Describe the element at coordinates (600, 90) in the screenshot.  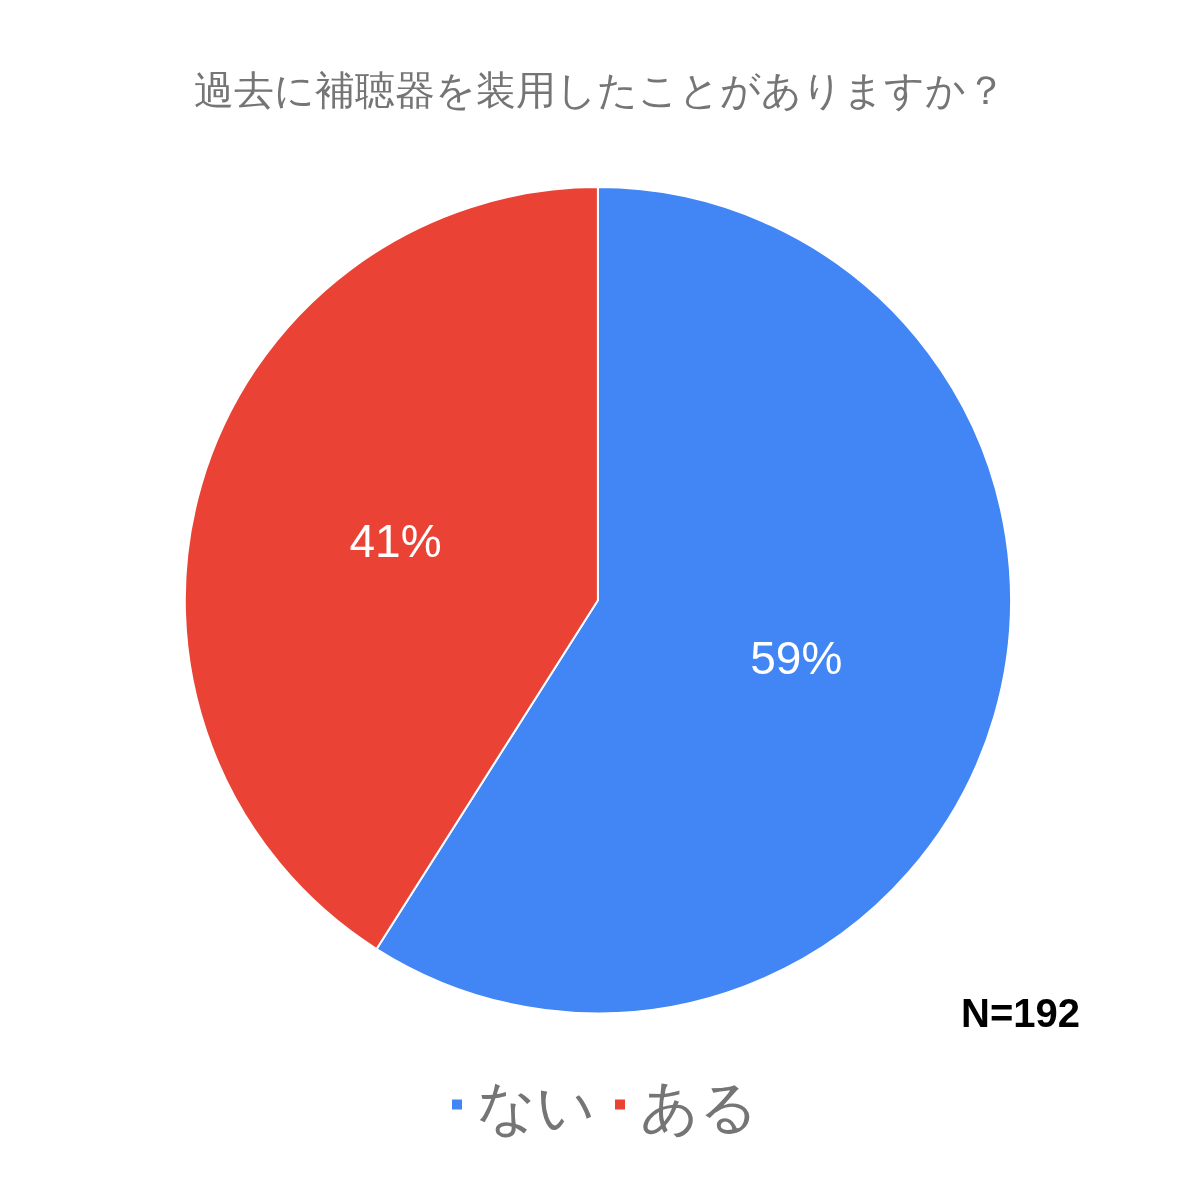
I see `chart-title: 過去に補聴器を装用したことがありますか？` at that location.